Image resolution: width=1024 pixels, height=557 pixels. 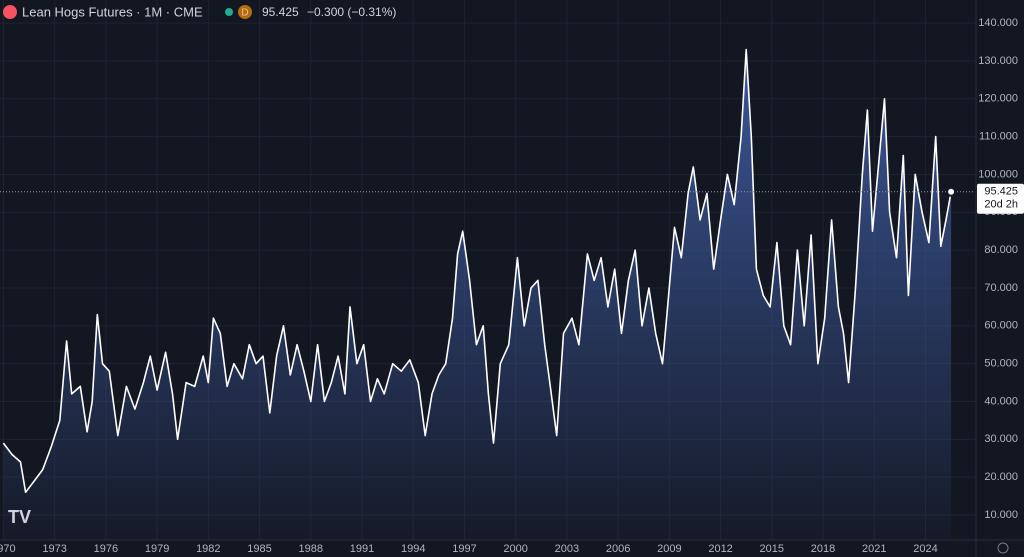 What do you see at coordinates (106, 549) in the screenshot?
I see `x-tick-label: 1976` at bounding box center [106, 549].